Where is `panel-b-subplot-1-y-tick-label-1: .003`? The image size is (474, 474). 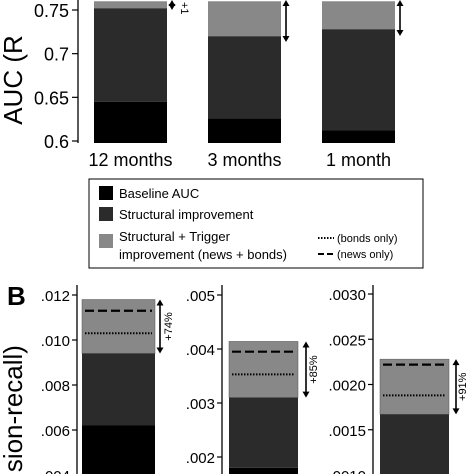 panel-b-subplot-1-y-tick-label-1: .003 is located at coordinates (200, 404).